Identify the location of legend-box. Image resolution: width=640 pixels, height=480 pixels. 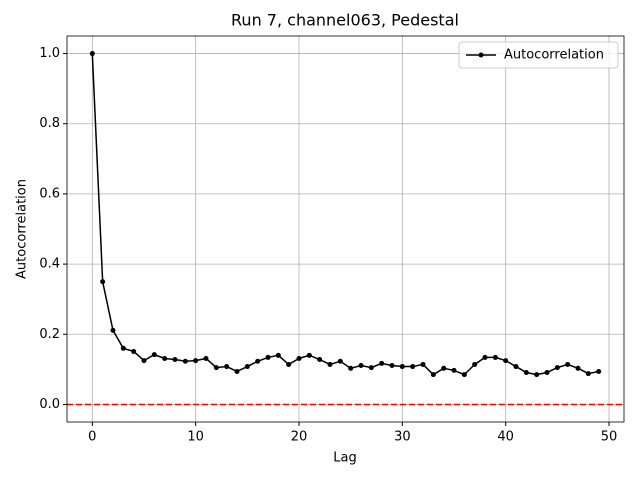
(538, 55).